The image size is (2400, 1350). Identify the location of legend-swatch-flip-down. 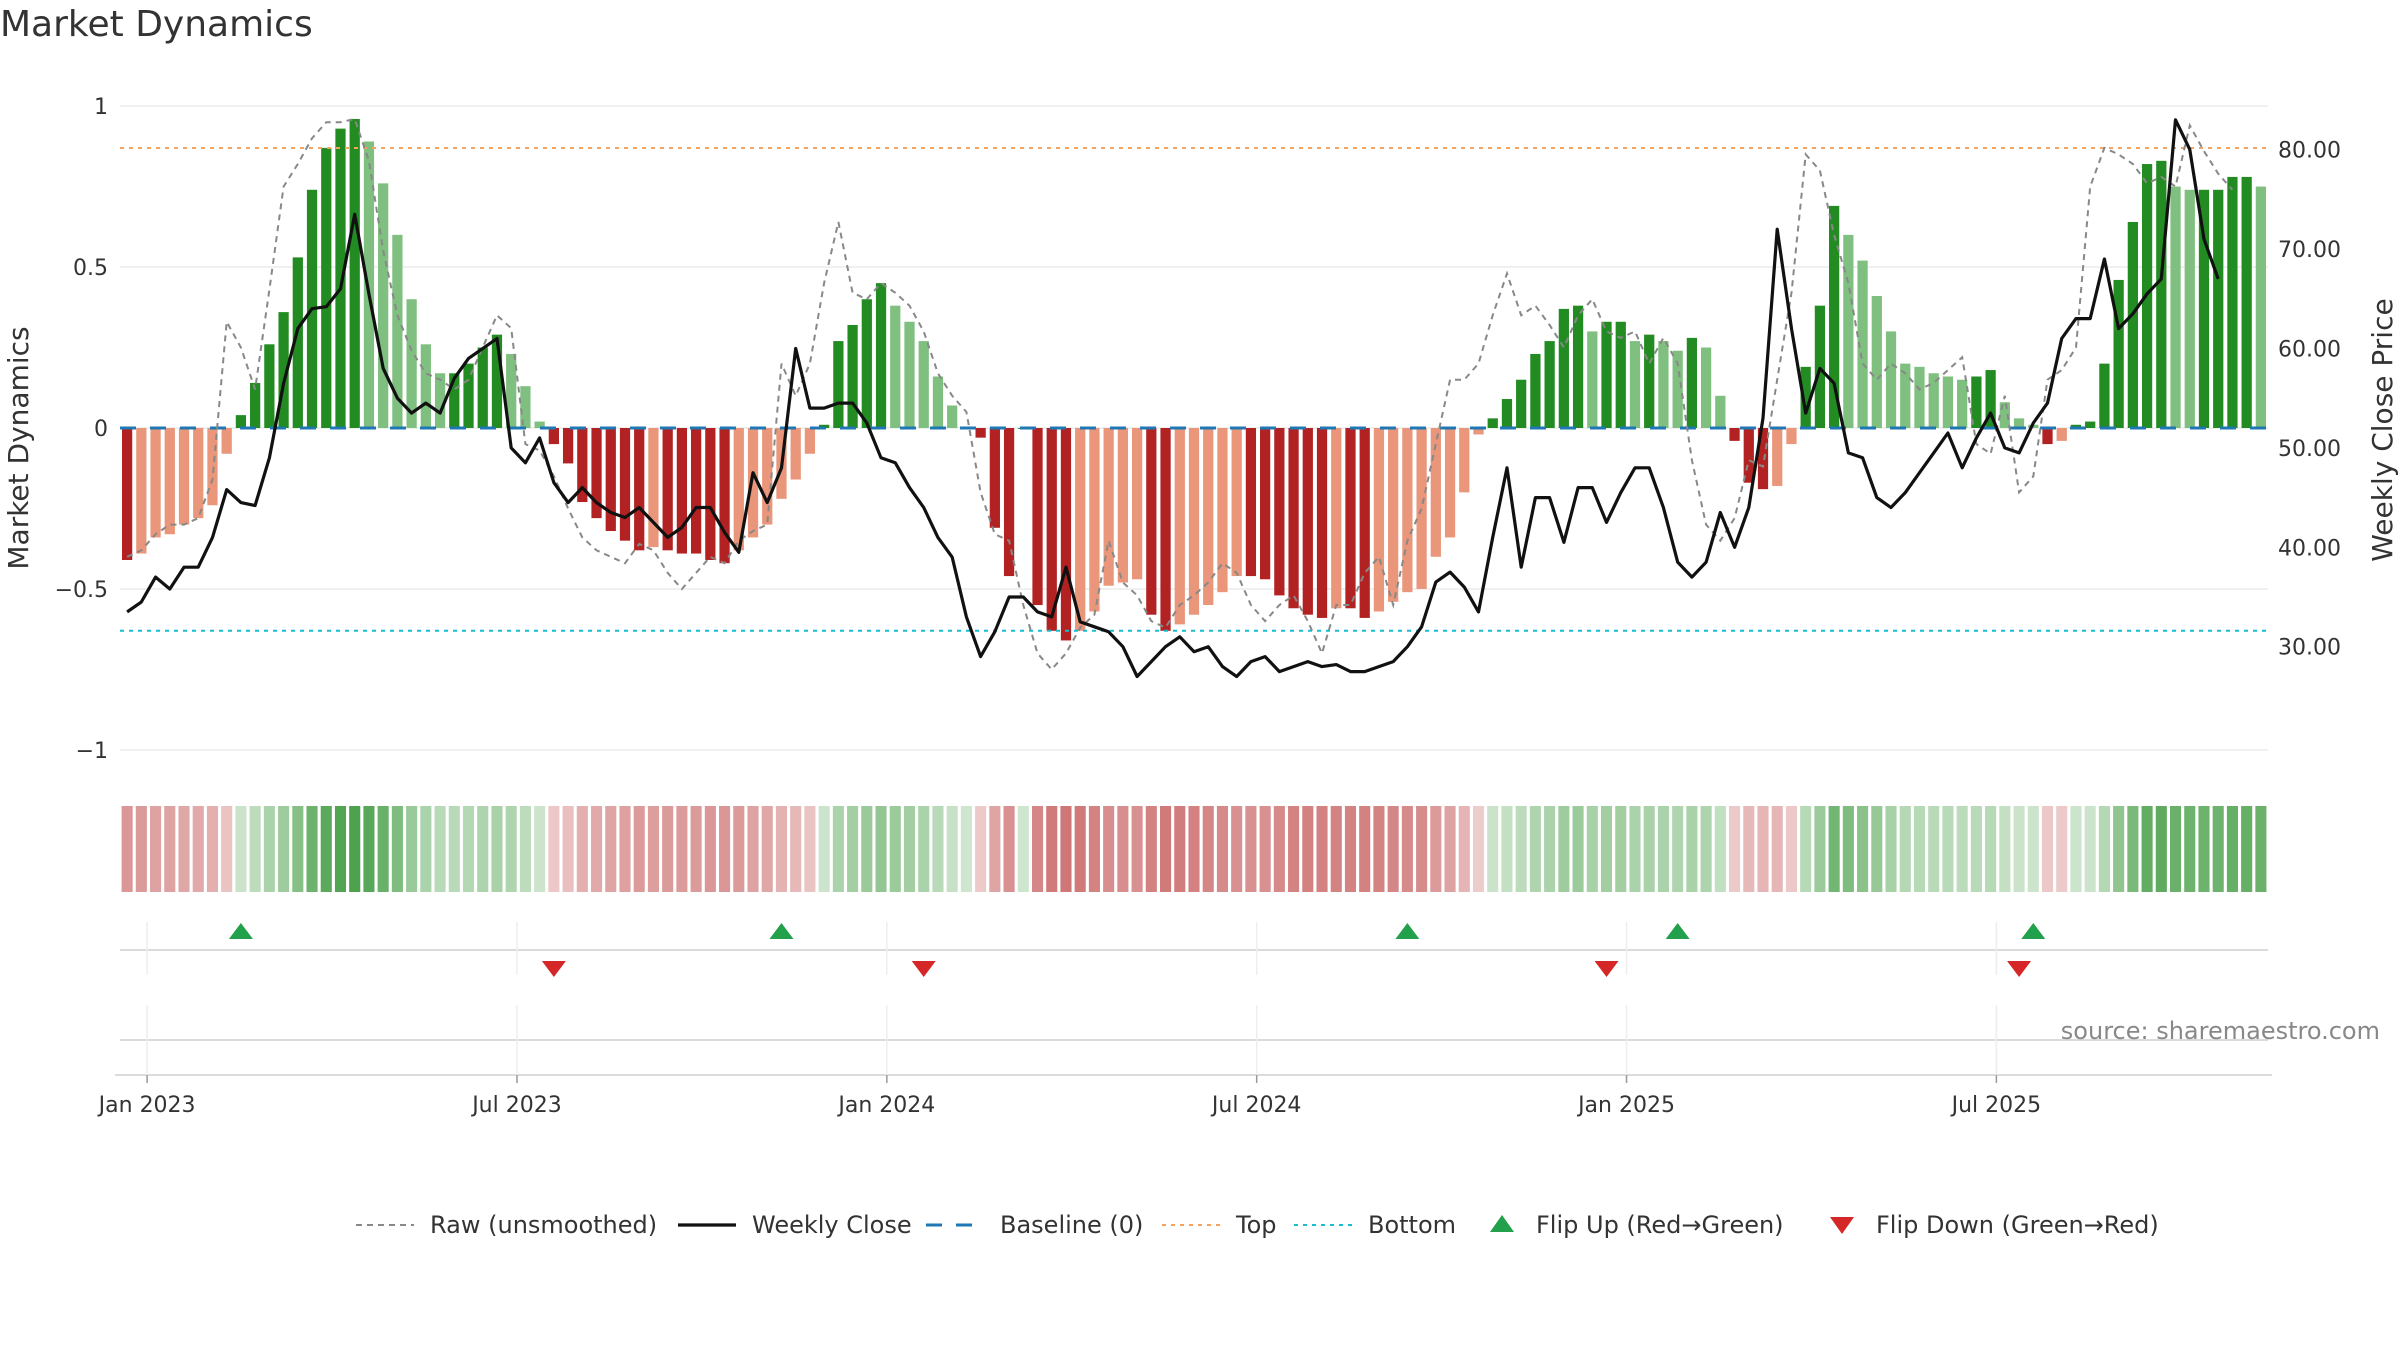
(1842, 1225).